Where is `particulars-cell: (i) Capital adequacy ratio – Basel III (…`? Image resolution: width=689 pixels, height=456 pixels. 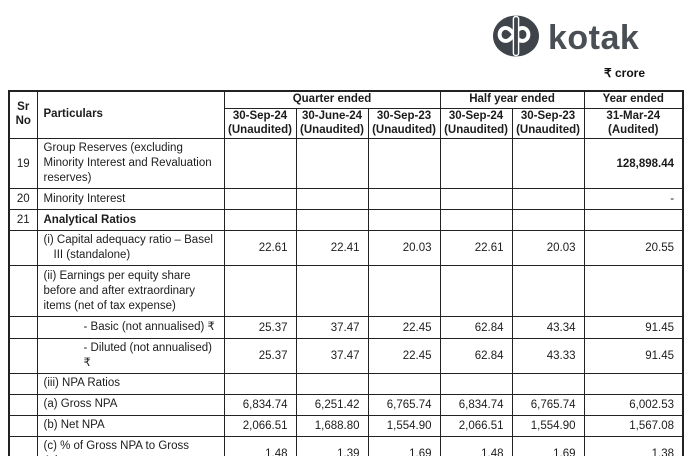 particulars-cell: (i) Capital adequacy ratio – Basel III (… is located at coordinates (130, 248).